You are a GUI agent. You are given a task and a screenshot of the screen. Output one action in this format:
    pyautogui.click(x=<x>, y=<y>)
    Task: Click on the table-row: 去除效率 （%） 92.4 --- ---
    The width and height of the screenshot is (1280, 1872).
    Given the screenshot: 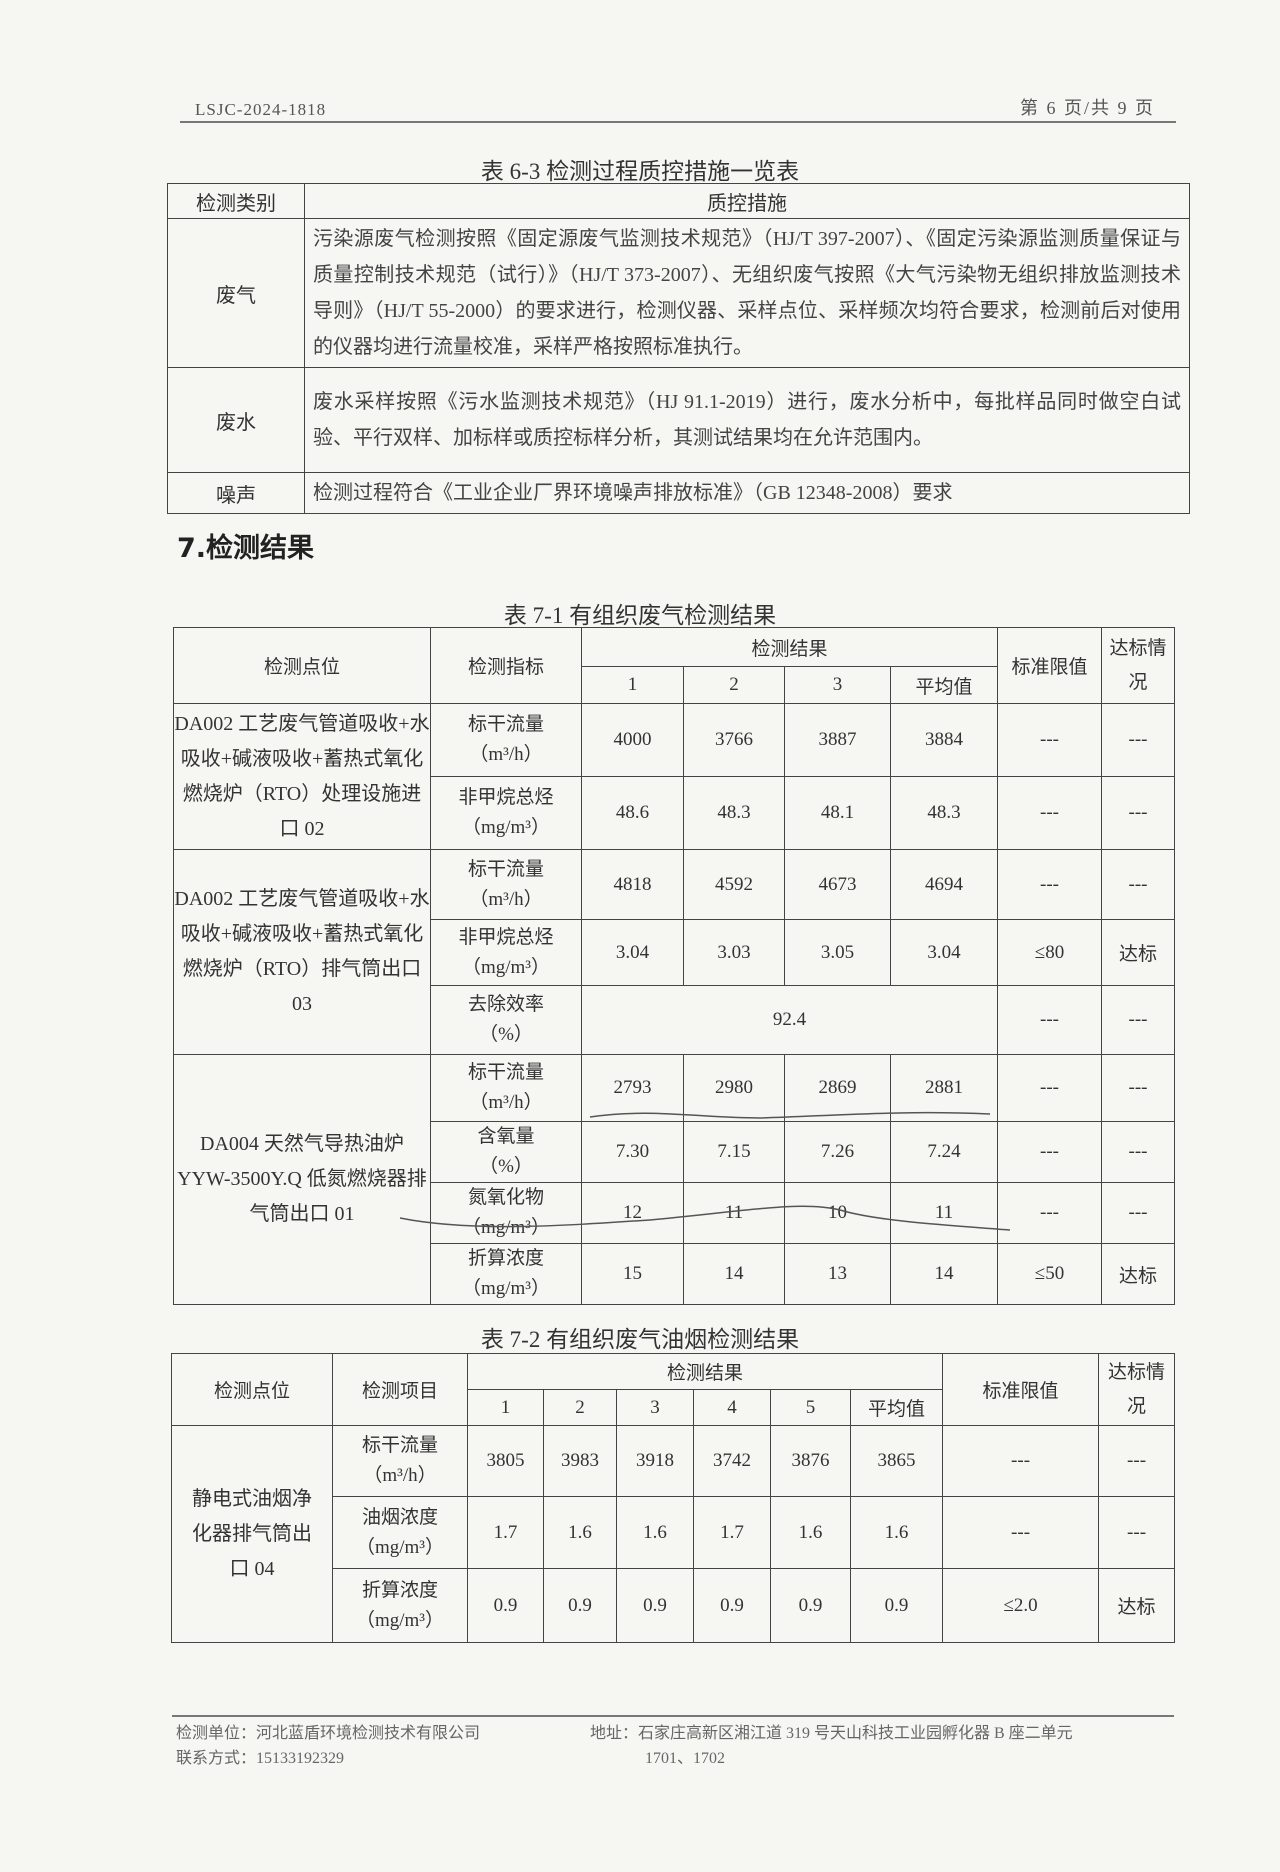 What is the action you would take?
    pyautogui.click(x=675, y=1020)
    